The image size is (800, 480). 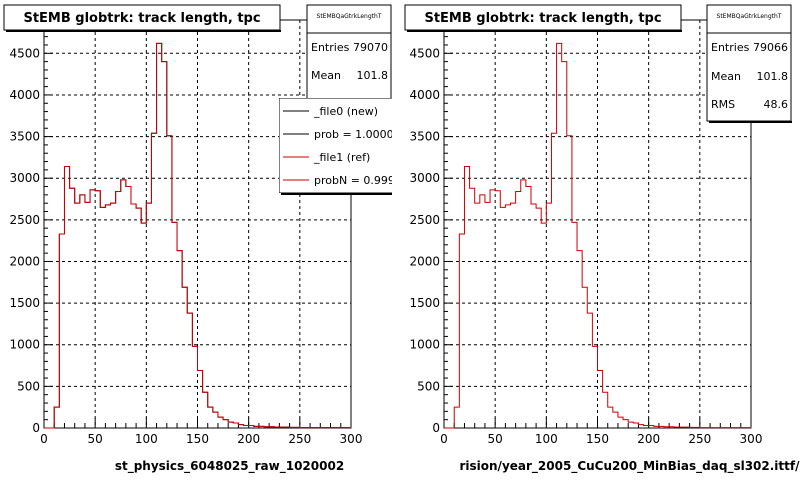 I want to click on stats-label: RMS, so click(x=723, y=104).